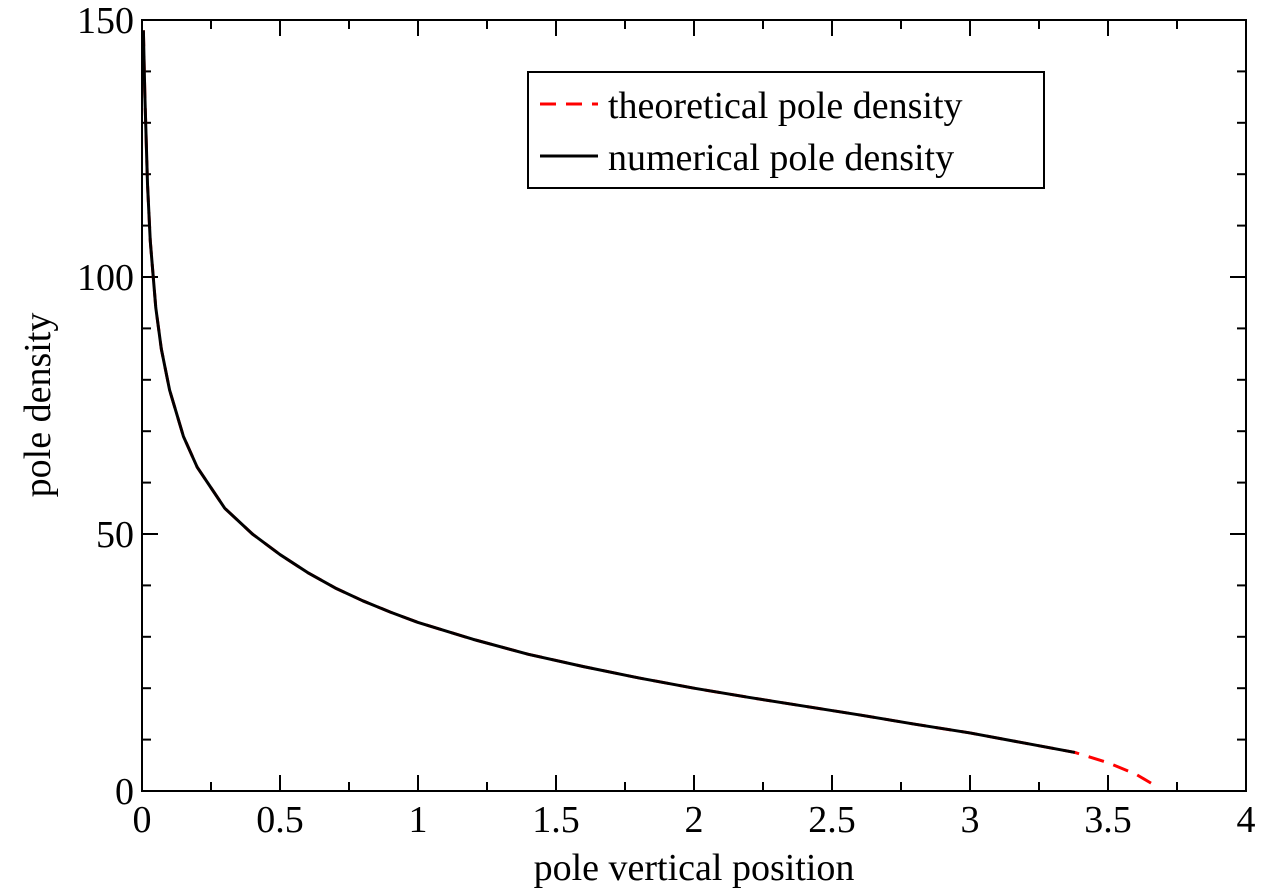 The height and width of the screenshot is (892, 1284). I want to click on x-tick-label: 0, so click(142, 820).